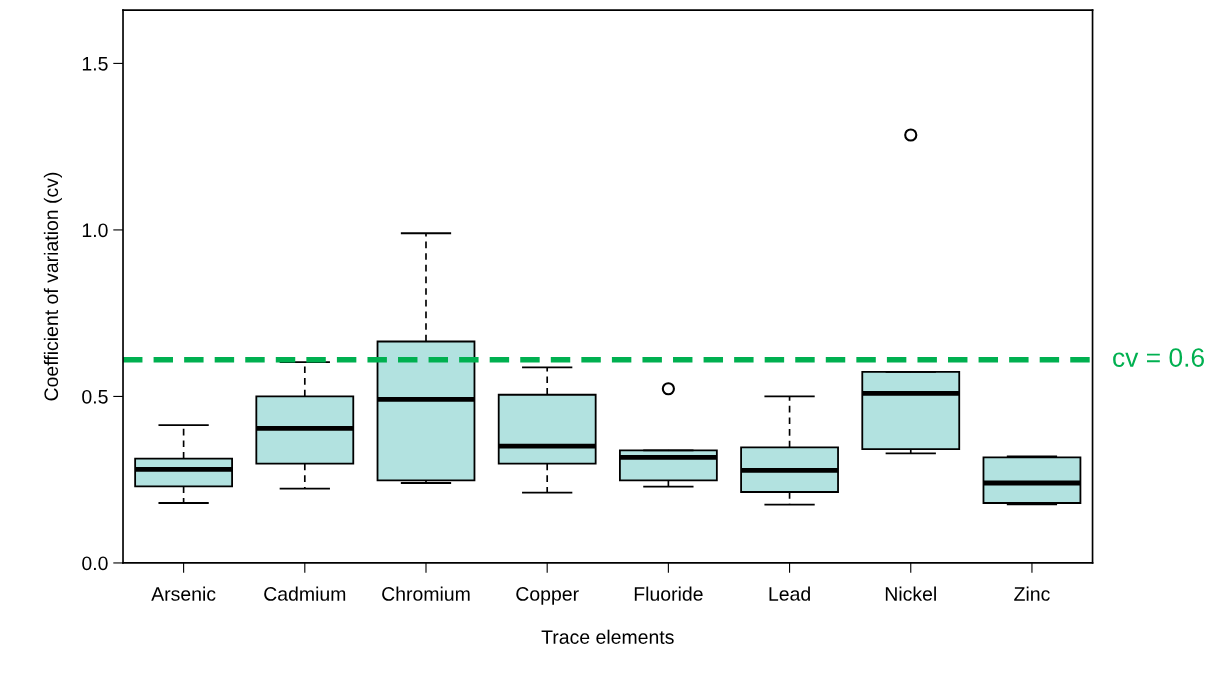  Describe the element at coordinates (95, 563) in the screenshot. I see `y-tick-label: 0.0` at that location.